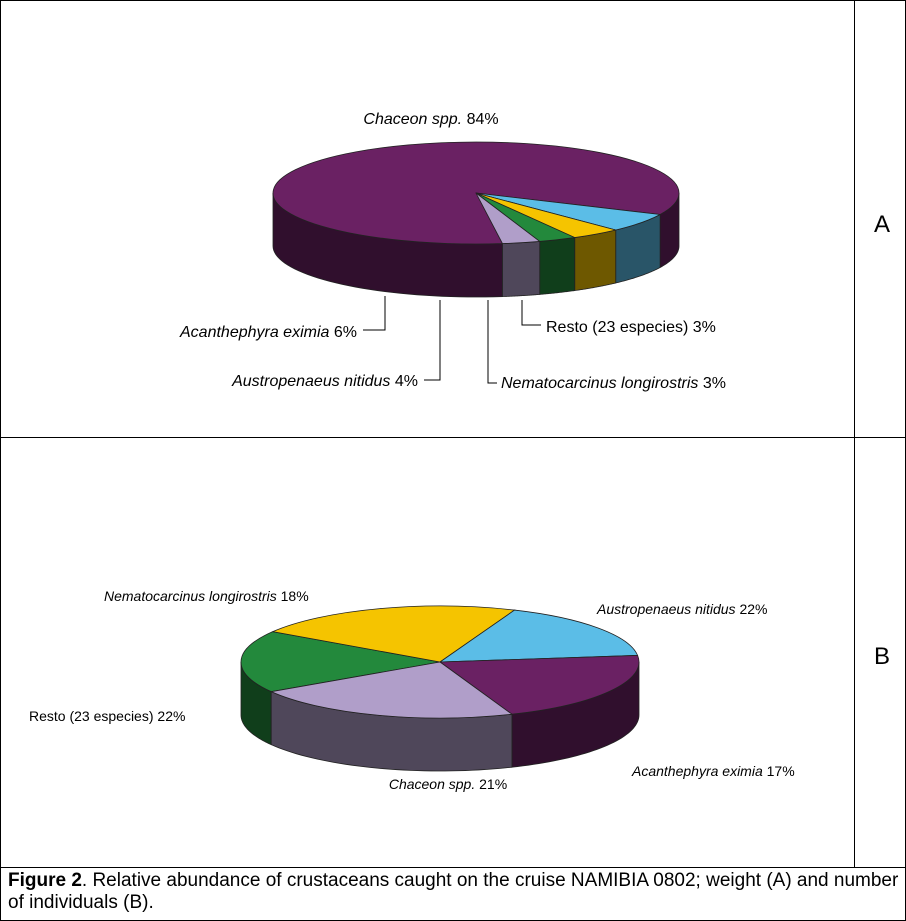 This screenshot has width=906, height=921. What do you see at coordinates (681, 609) in the screenshot?
I see `label-b-austropenaeus: Austropenaeus nitidus 22%` at bounding box center [681, 609].